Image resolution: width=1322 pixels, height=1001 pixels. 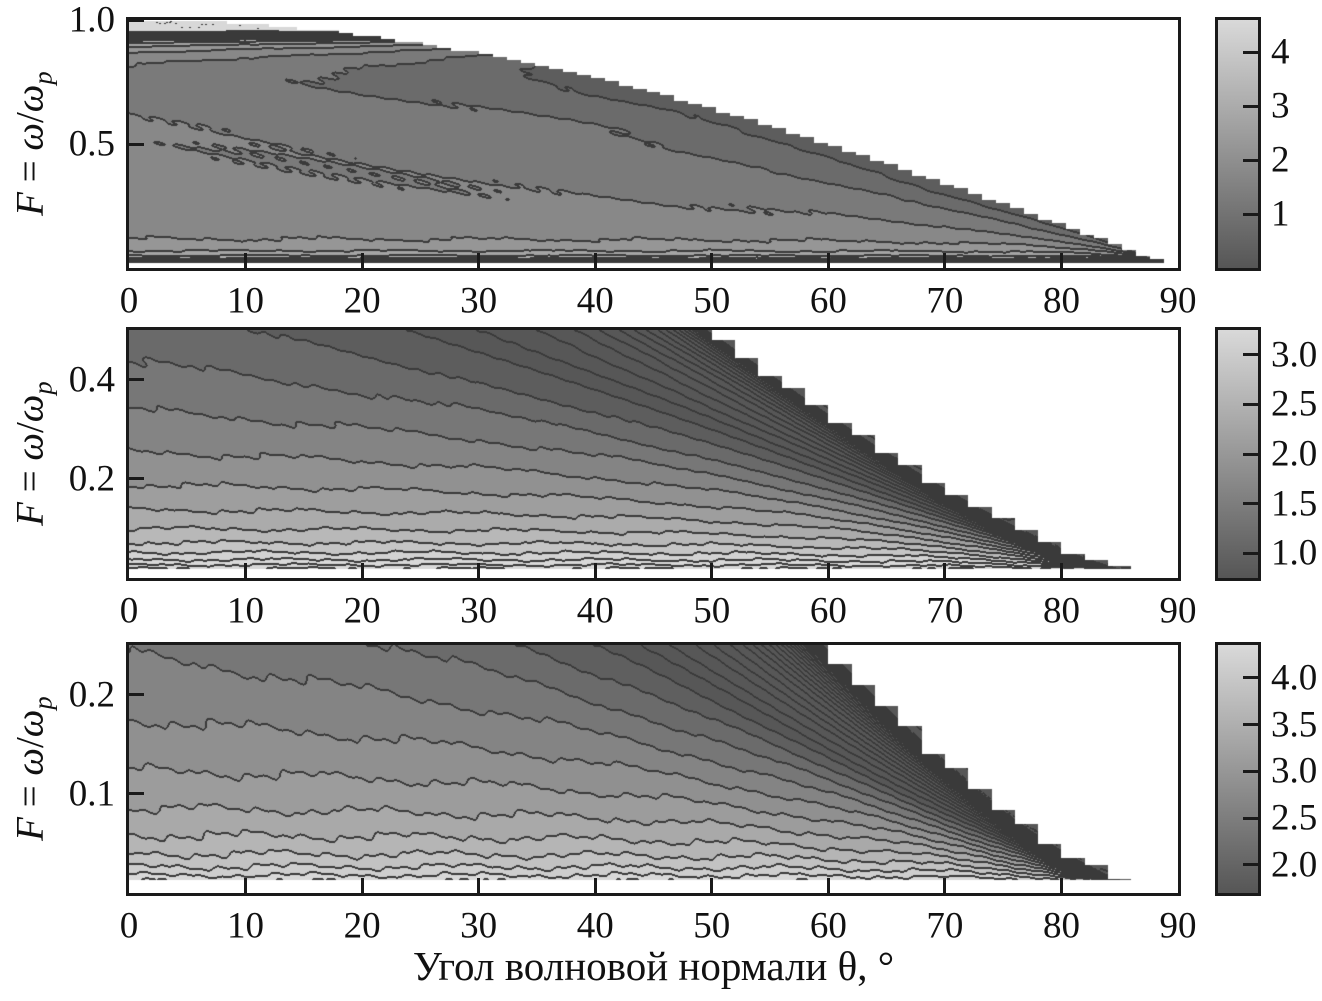 I want to click on colorbar-tick-label: 3.0, so click(x=1294, y=355).